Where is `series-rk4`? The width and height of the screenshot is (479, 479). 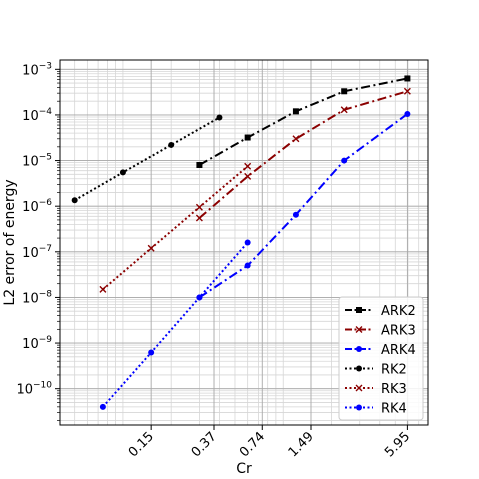
series-rk4 is located at coordinates (175, 324).